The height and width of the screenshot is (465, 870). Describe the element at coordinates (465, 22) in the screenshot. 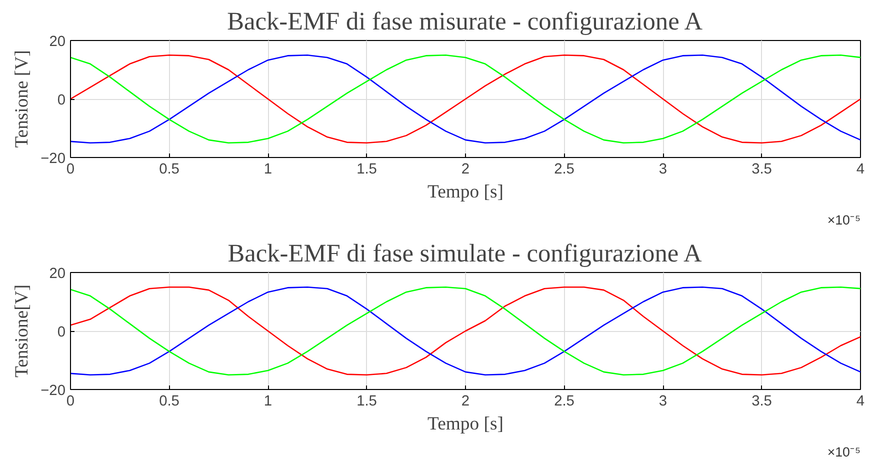

I see `chart-title: Back-EMF di fase misurate - configurazione A` at that location.